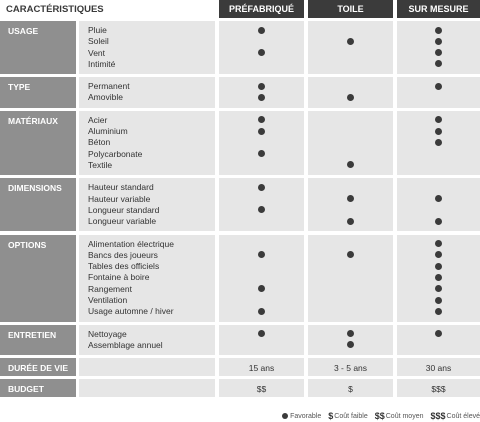 This screenshot has height=422, width=480. What do you see at coordinates (97, 52) in the screenshot?
I see `feature-label: Vent` at bounding box center [97, 52].